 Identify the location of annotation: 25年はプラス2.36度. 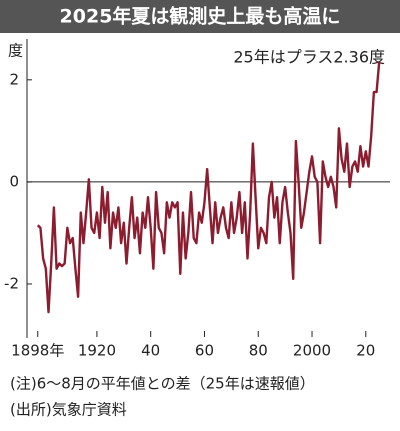
(309, 57).